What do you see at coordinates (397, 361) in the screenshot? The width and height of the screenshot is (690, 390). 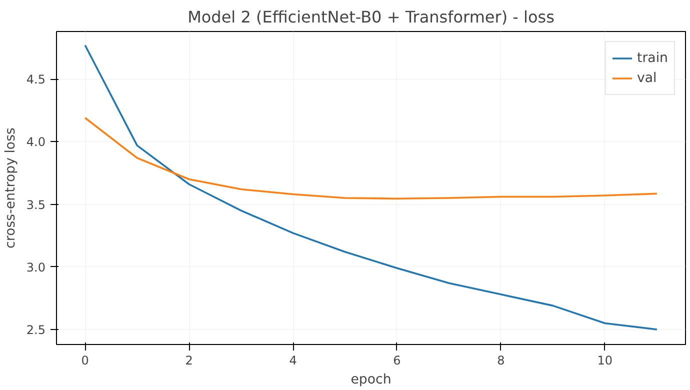 I see `x-tick-label: 6` at bounding box center [397, 361].